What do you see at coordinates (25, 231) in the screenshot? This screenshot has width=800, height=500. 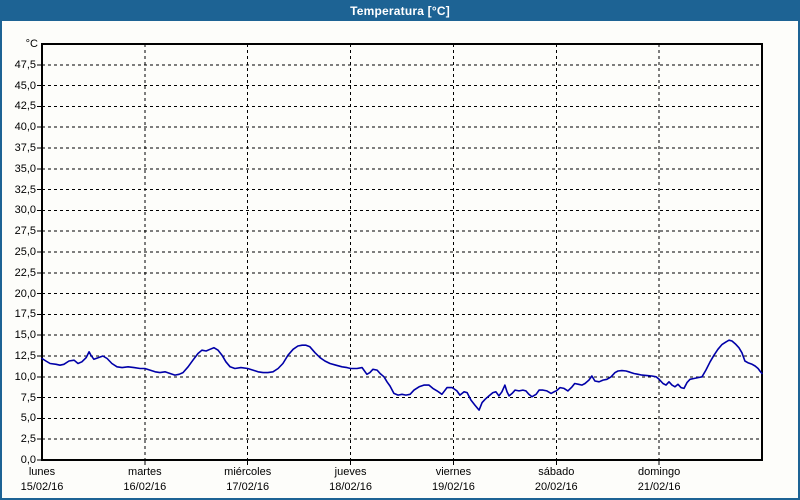 I see `y-axis-tick-label: 27,5` at bounding box center [25, 231].